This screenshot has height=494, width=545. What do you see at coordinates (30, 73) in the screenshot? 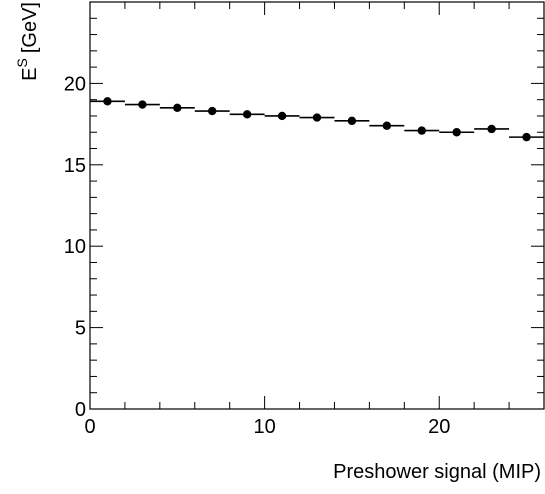
I see `y-axis-title-main: E` at bounding box center [30, 73].